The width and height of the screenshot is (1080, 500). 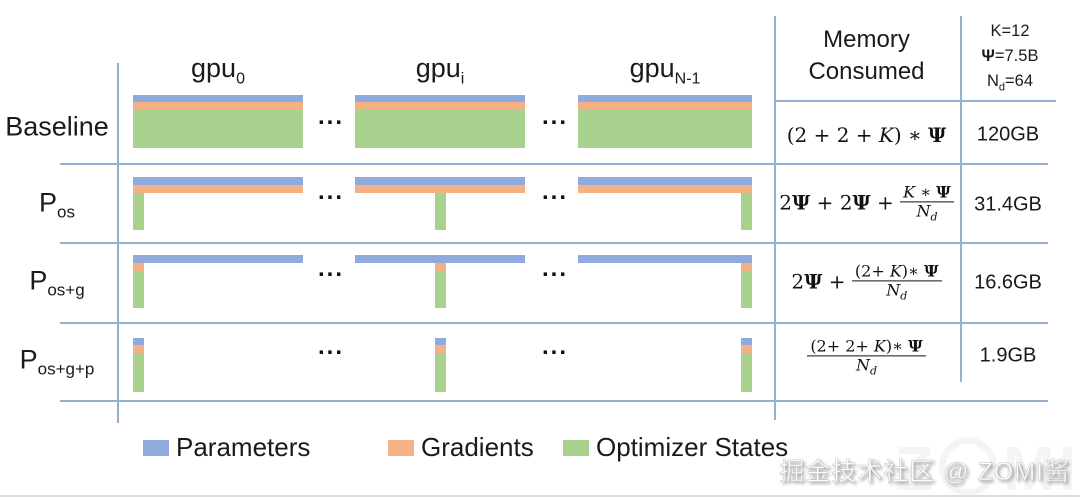 What do you see at coordinates (746, 267) in the screenshot?
I see `posg-gpun1-gradients-shard` at bounding box center [746, 267].